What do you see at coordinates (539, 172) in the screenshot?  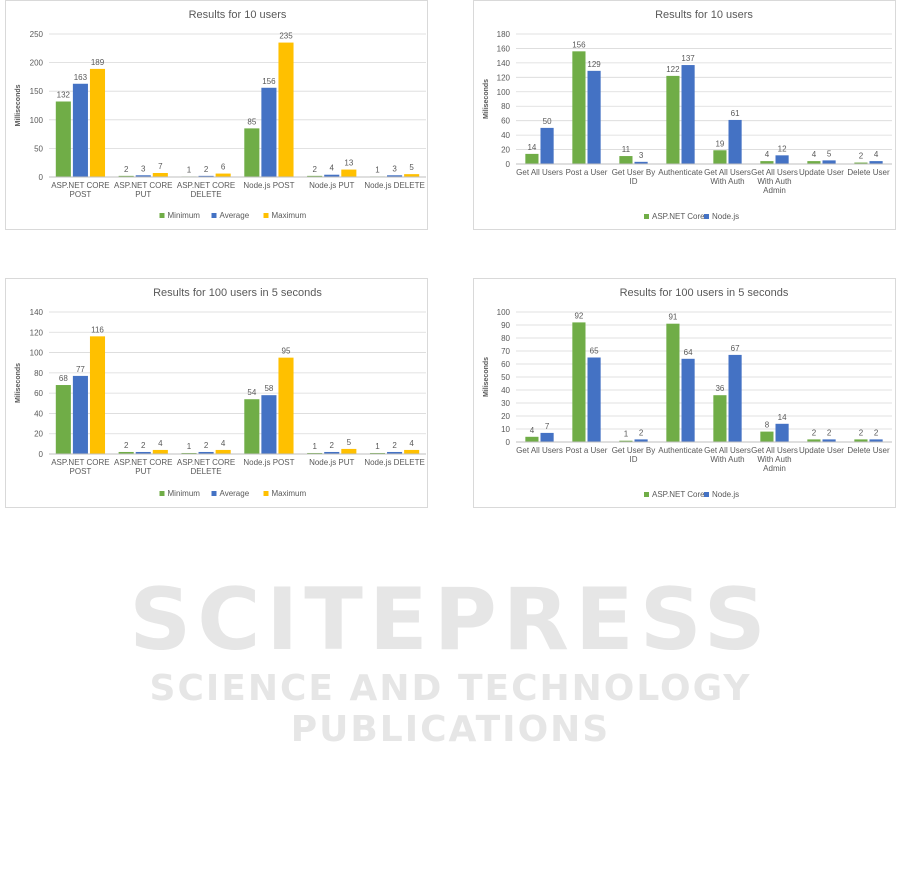 I see `x-tick-label: Get All Users` at bounding box center [539, 172].